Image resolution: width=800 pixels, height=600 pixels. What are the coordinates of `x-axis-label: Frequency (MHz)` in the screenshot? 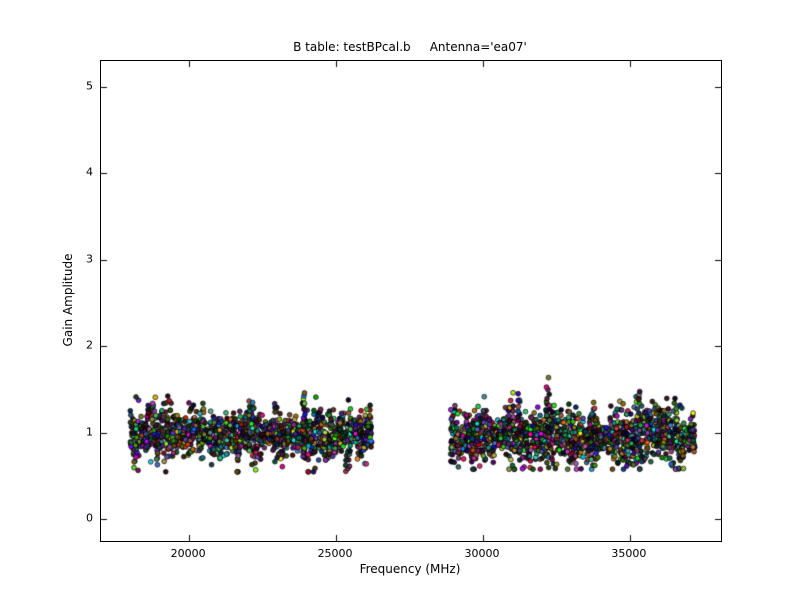 It's located at (410, 569).